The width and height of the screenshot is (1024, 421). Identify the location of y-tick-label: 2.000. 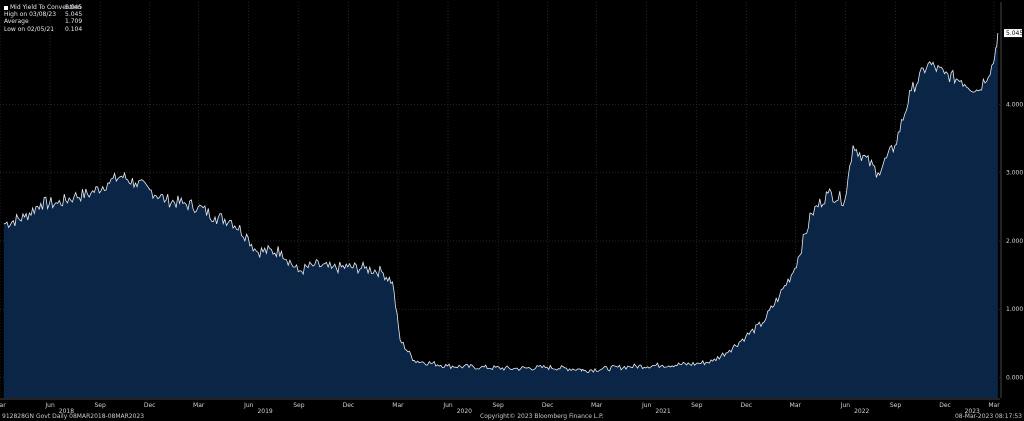
(1014, 241).